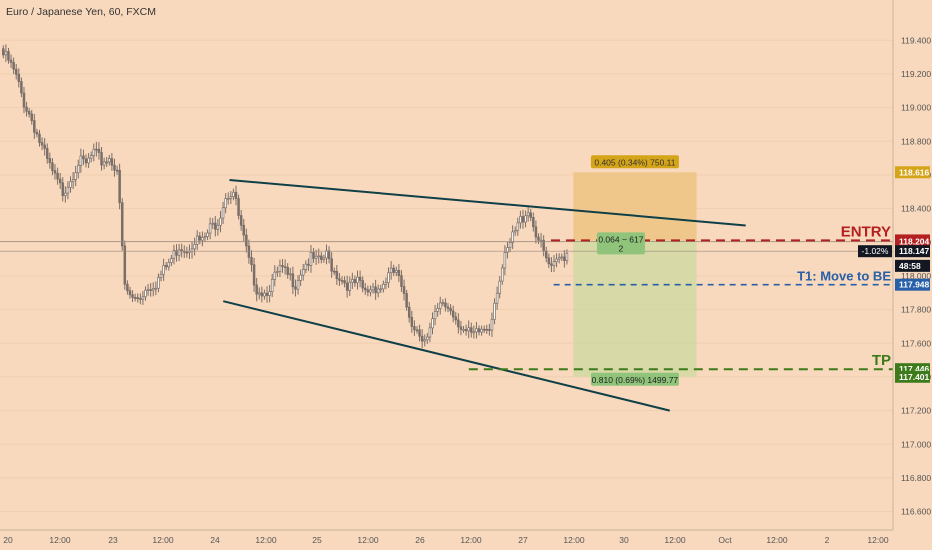 This screenshot has height=550, width=932. I want to click on price-tick-label: 118.000, so click(916, 276).